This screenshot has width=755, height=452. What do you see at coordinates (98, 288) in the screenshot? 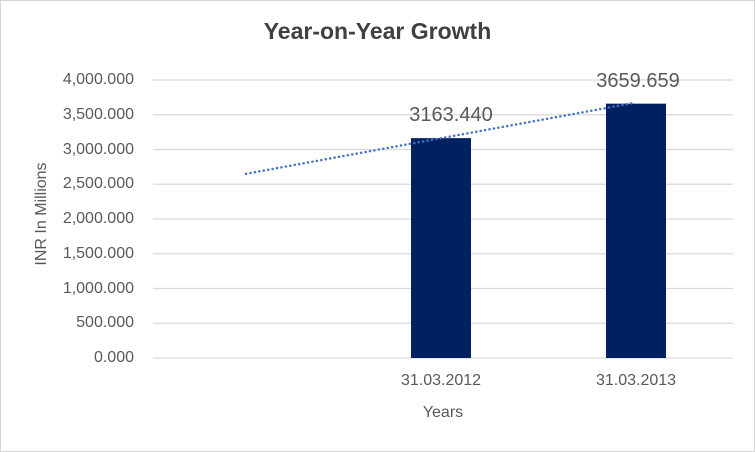
I see `y-tick-label: 1,000.000` at bounding box center [98, 288].